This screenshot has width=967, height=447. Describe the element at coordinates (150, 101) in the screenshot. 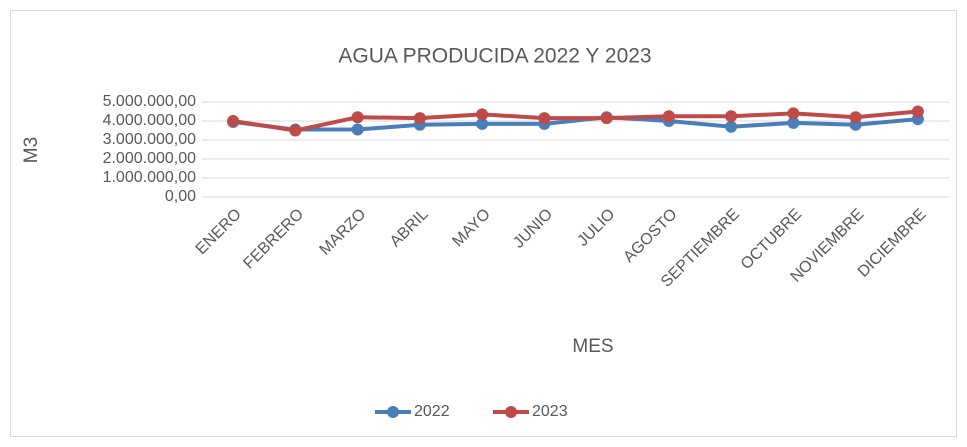

I see `y-tick-label: 5.000.000,00` at that location.